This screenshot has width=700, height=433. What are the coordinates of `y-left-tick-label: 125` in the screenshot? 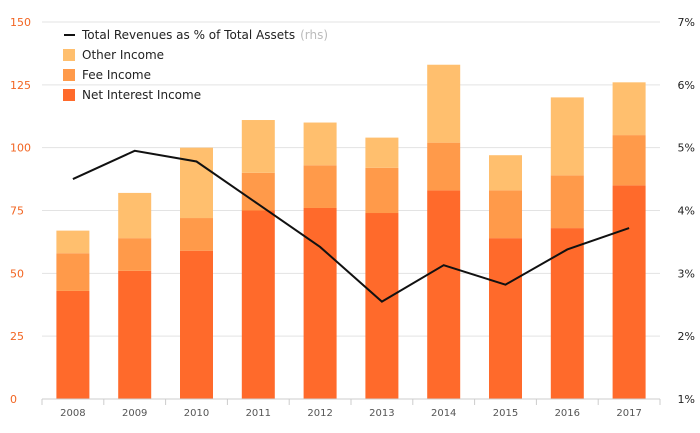 It's located at (20, 85).